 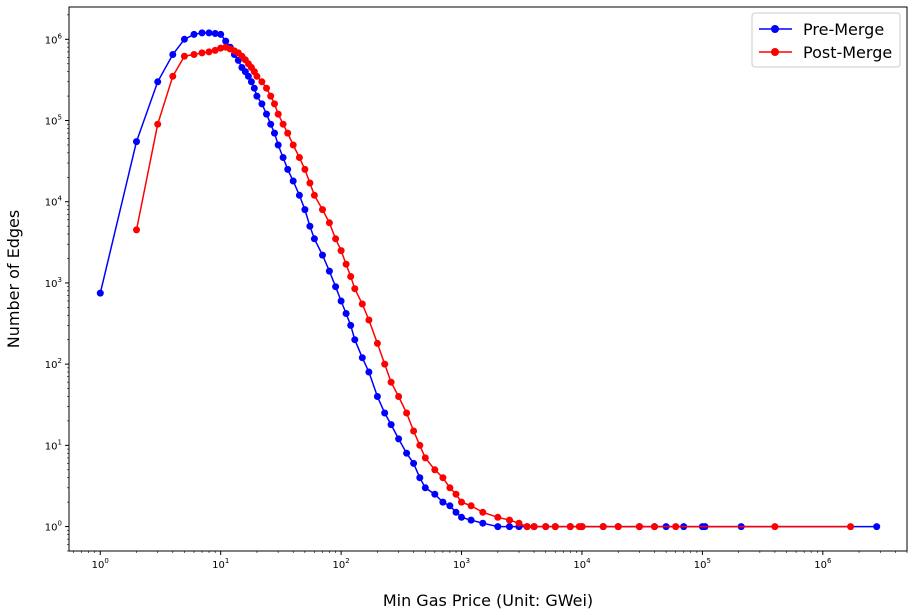 What do you see at coordinates (53, 283) in the screenshot?
I see `y-tick-label-3: 10³` at bounding box center [53, 283].